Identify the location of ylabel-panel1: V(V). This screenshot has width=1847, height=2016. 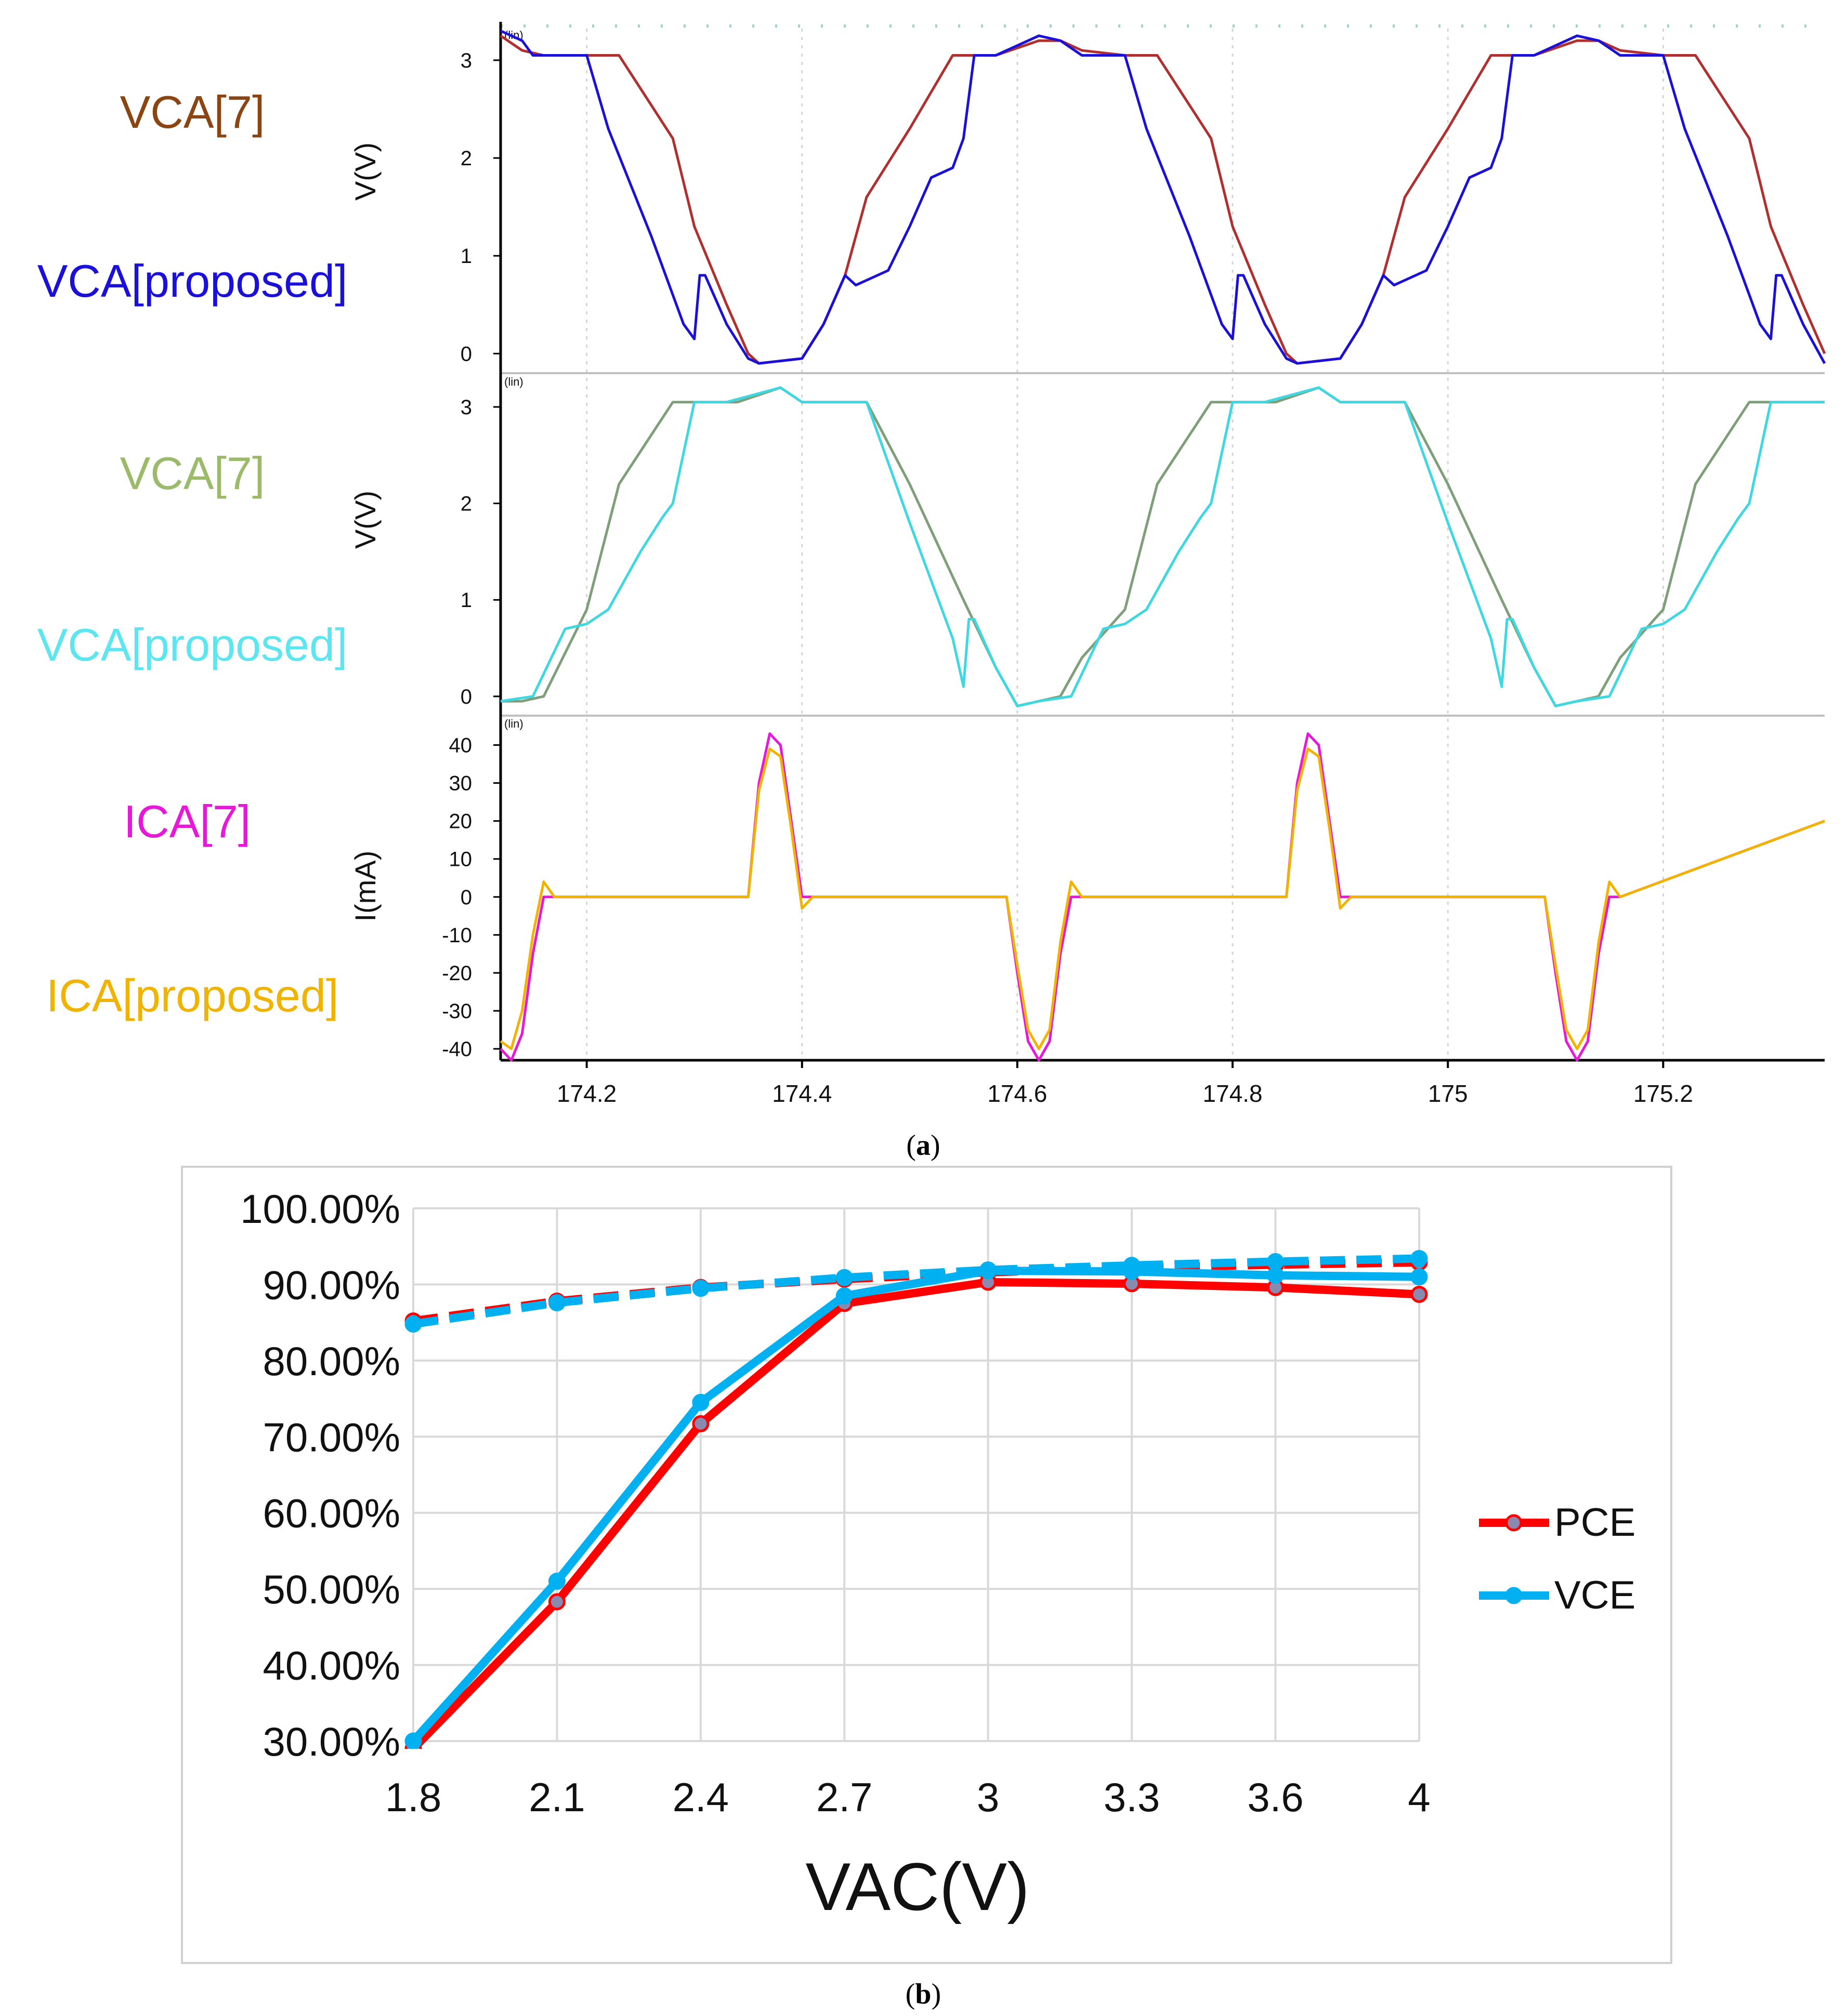
(365, 171).